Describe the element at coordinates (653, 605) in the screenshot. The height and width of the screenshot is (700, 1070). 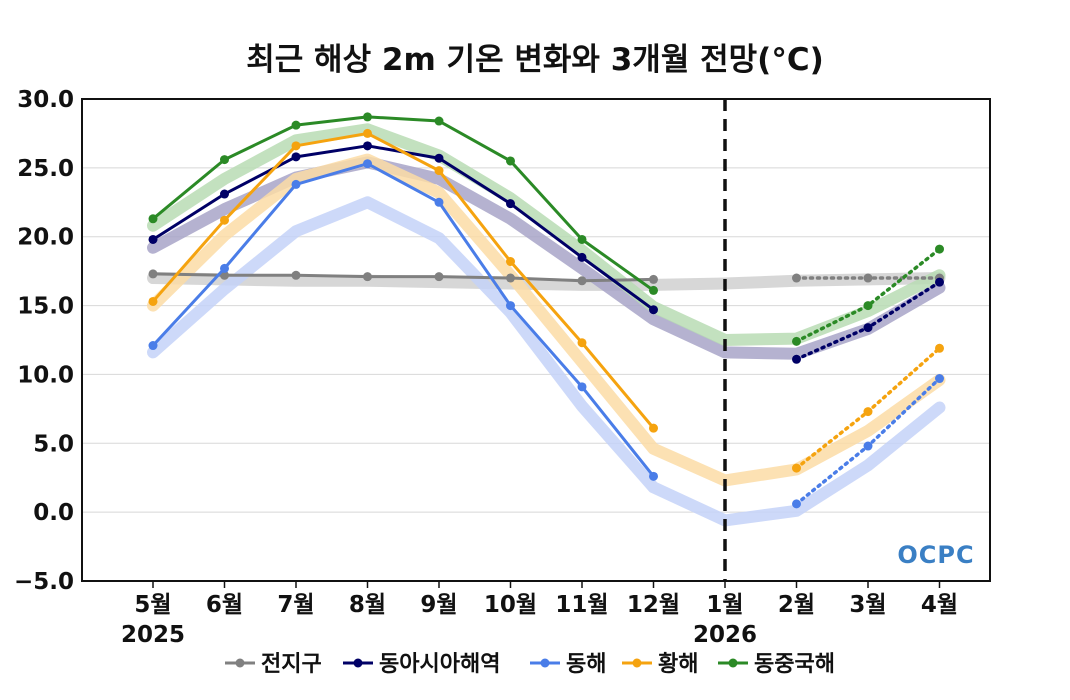
I see `x-tick-label: 12월` at that location.